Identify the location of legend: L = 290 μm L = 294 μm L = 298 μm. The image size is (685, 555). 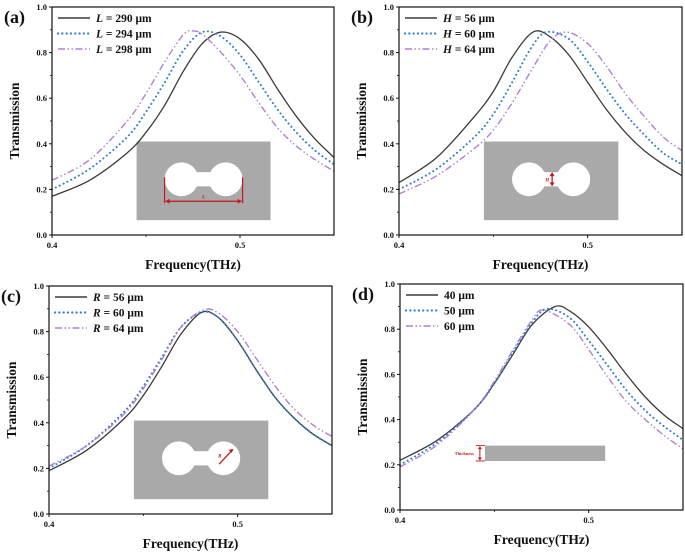
(104, 34).